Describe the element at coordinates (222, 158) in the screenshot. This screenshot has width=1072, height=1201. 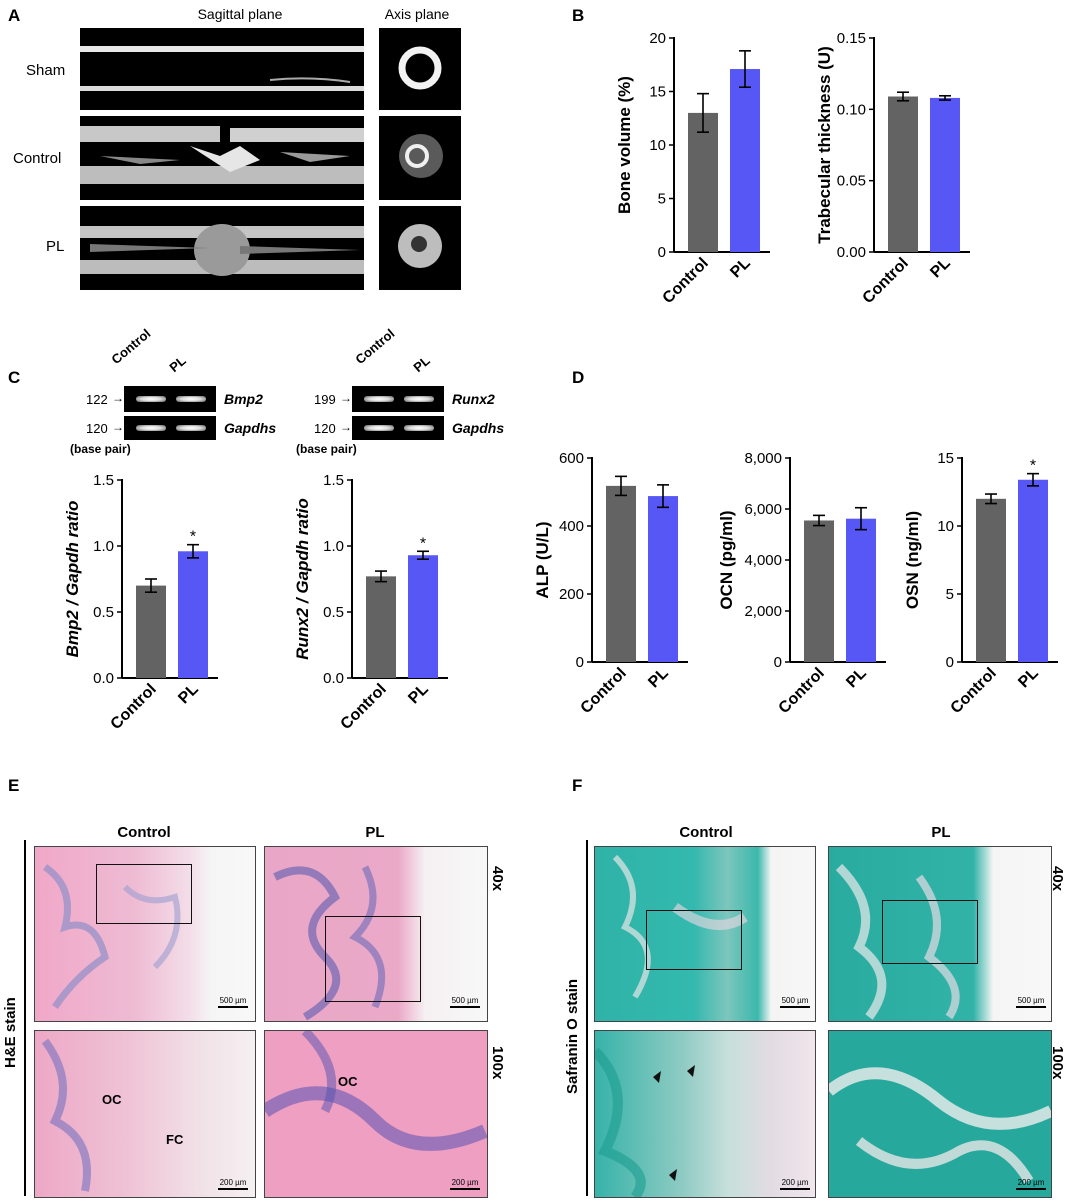
I see `ct-sagittal-control` at that location.